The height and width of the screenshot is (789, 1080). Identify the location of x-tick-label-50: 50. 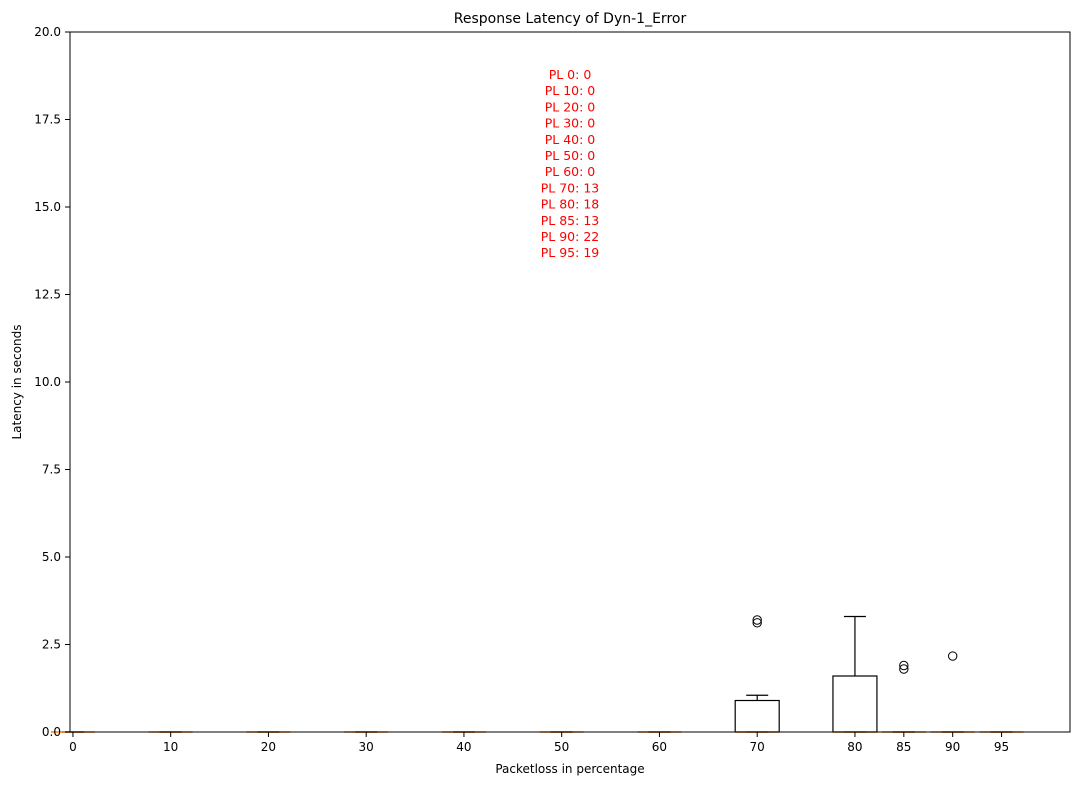
(561, 747).